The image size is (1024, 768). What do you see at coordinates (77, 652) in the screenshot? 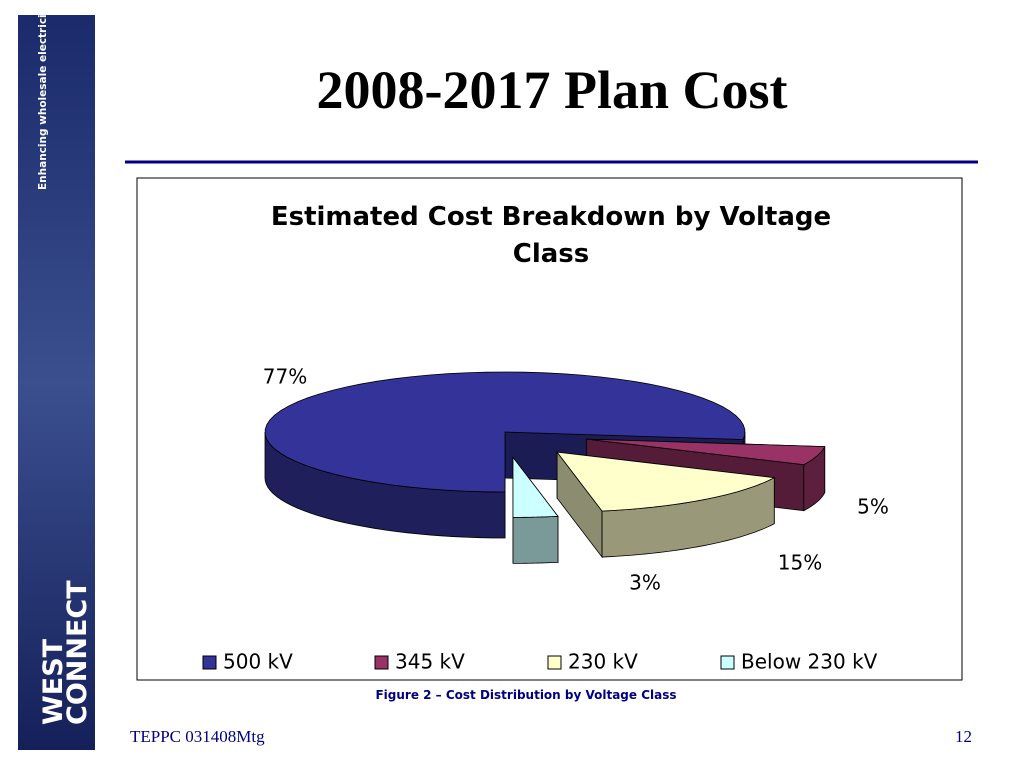
I see `logo-line2: CONNECT` at bounding box center [77, 652].